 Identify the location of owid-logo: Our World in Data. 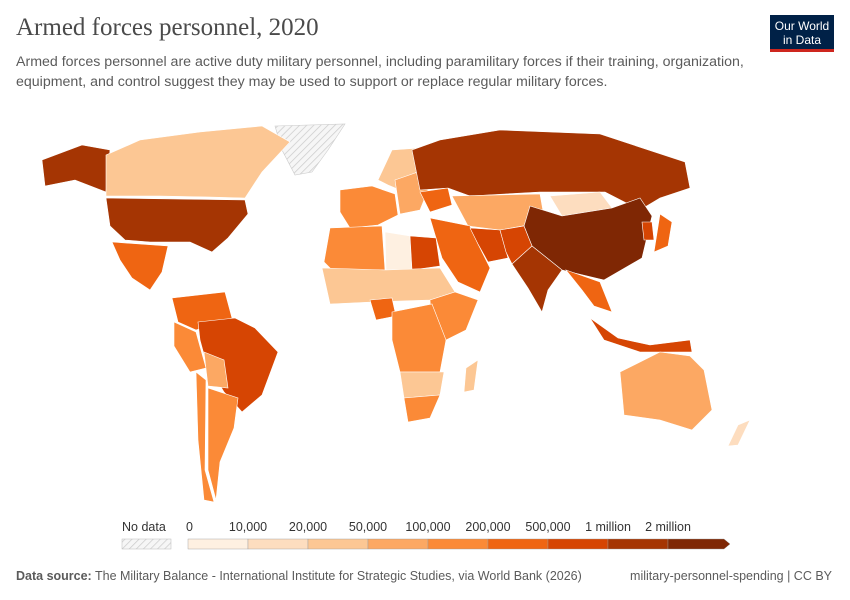
(802, 33).